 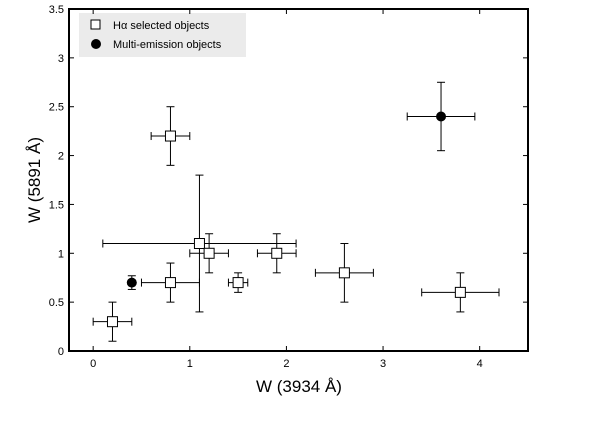 I want to click on x-tick-label: 3, so click(x=383, y=364).